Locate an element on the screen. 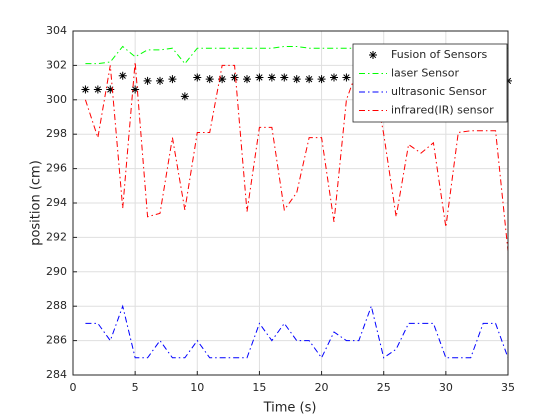 The width and height of the screenshot is (560, 420). x-tick-label: 5 is located at coordinates (135, 387).